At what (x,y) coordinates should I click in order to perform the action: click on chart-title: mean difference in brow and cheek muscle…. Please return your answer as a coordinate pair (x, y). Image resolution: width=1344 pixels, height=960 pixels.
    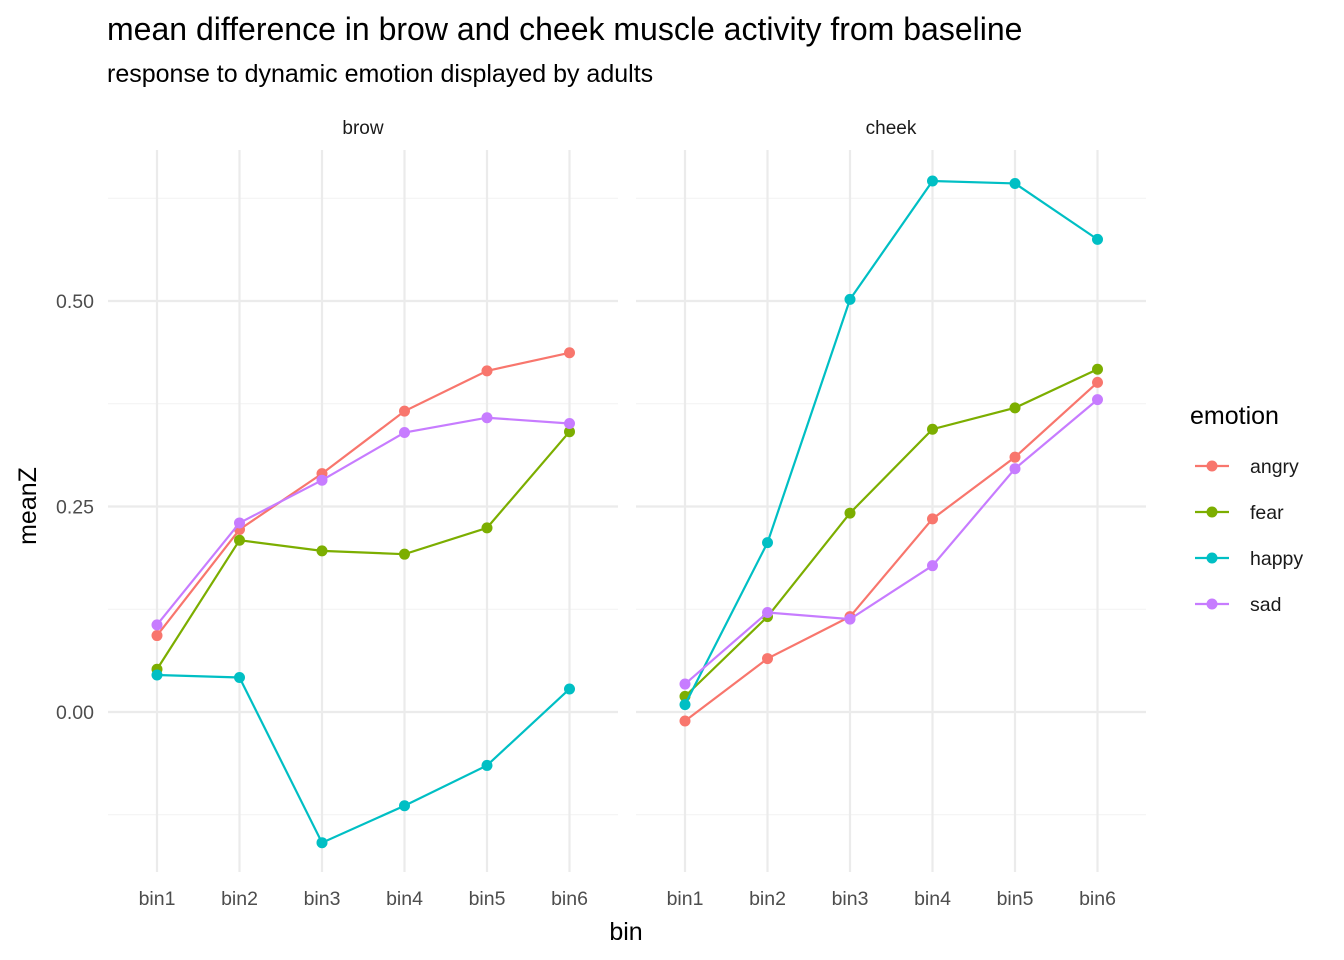
    Looking at the image, I should click on (564, 29).